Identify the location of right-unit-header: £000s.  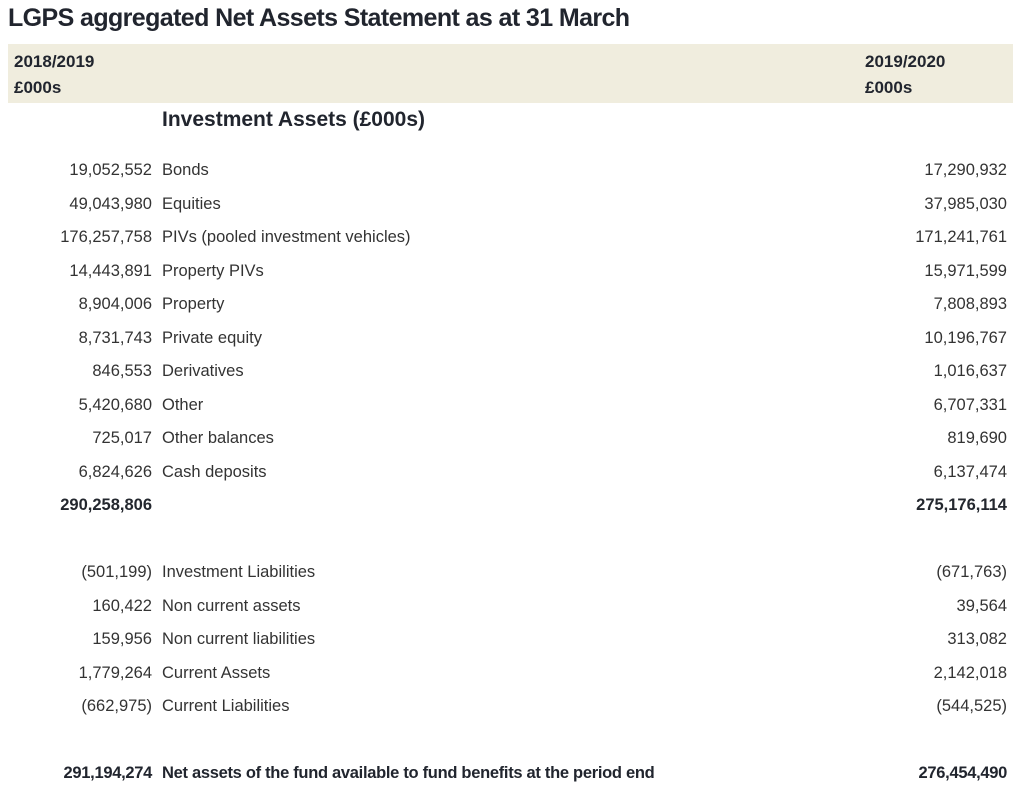
(889, 87).